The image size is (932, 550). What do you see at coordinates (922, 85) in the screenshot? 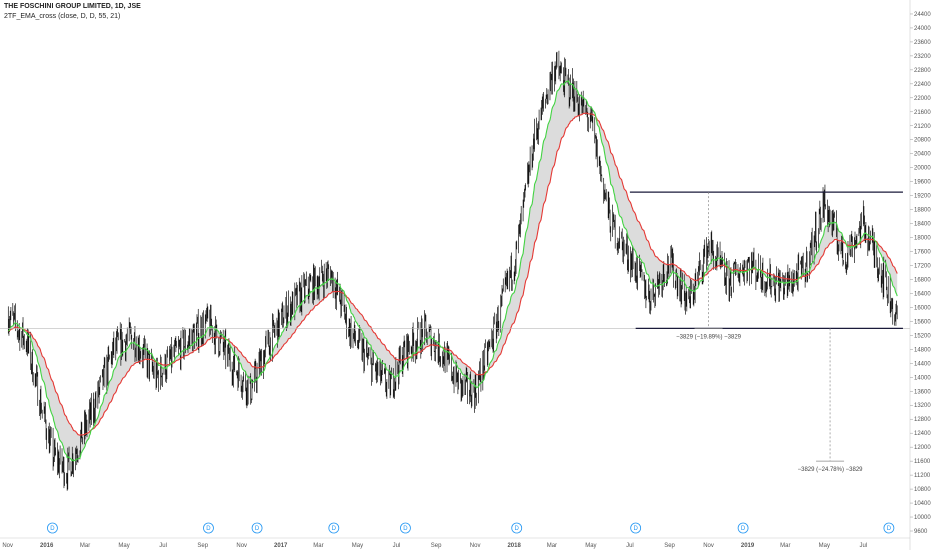
I see `price-tick-label: 22400` at bounding box center [922, 85].